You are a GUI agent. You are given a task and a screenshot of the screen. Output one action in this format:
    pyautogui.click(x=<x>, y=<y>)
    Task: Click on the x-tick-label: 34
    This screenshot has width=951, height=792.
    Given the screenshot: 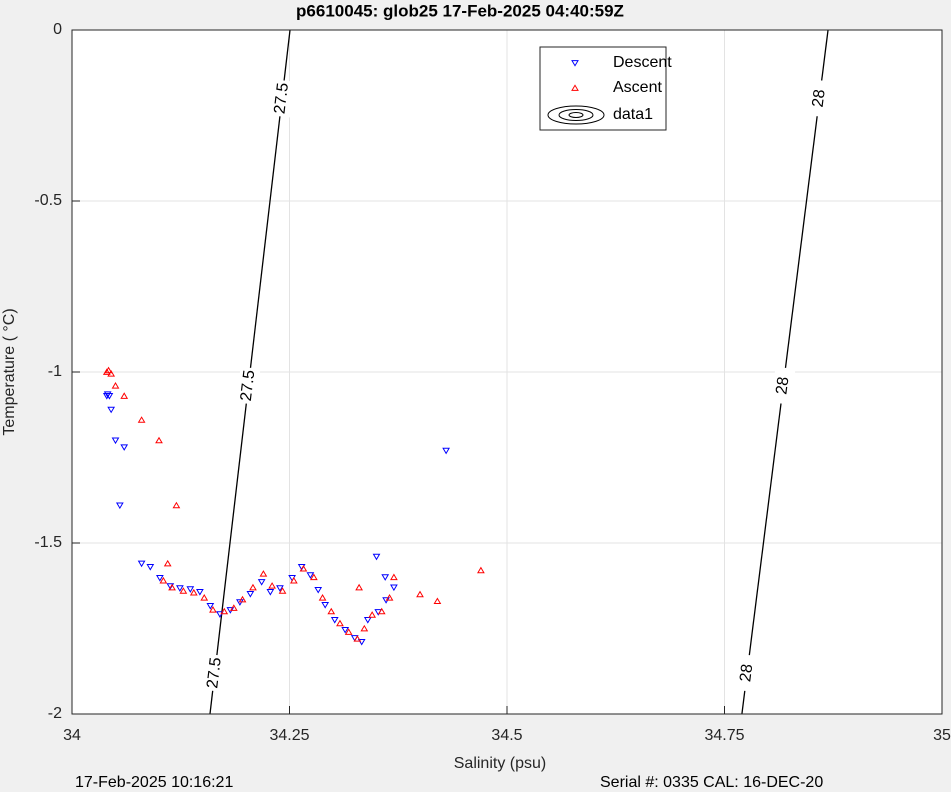 What is the action you would take?
    pyautogui.click(x=72, y=735)
    